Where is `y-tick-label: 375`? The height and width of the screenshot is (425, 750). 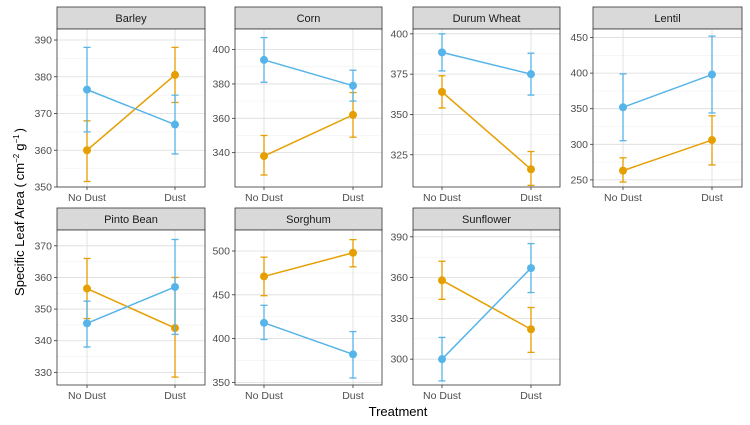
y-tick-label: 375 is located at coordinates (399, 75).